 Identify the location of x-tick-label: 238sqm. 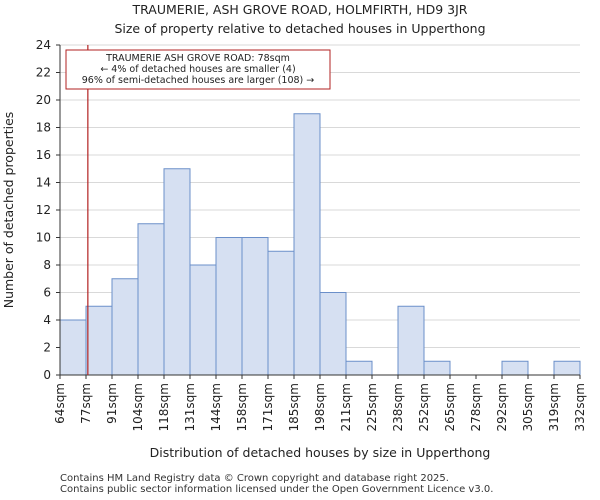
(398, 407).